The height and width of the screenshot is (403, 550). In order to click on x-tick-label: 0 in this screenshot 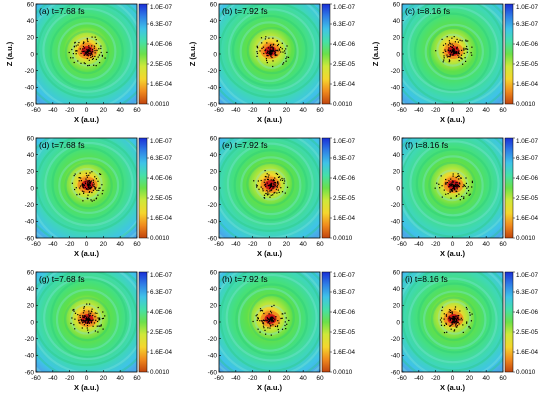, I will do `click(270, 378)`.